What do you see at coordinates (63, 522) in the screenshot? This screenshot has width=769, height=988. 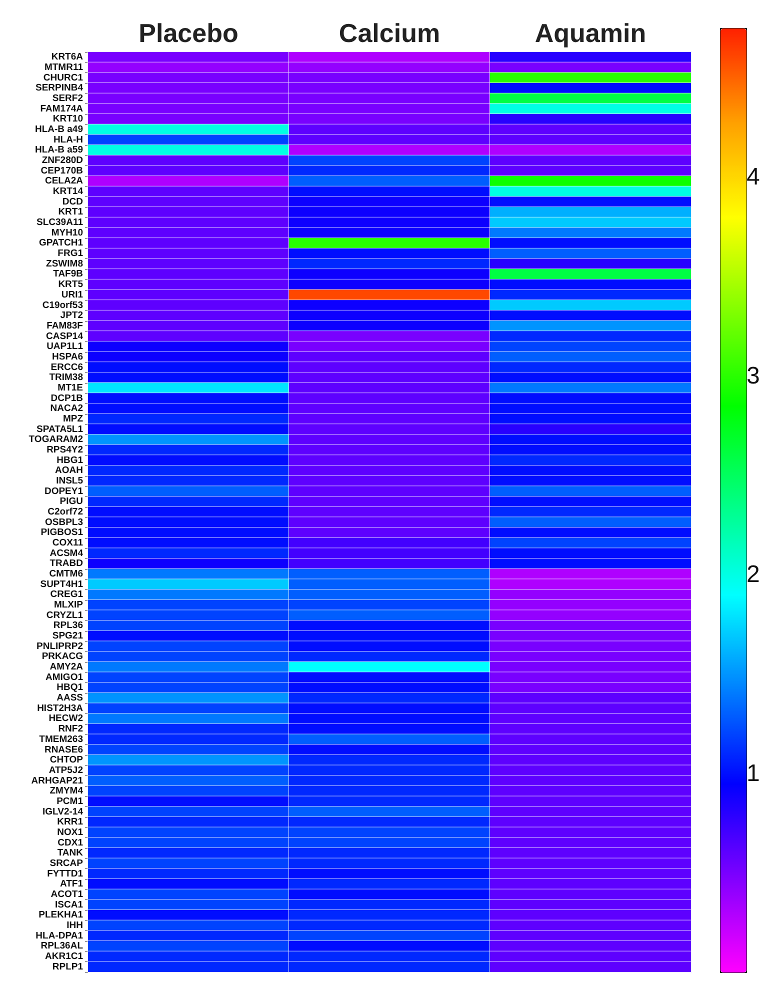 I see `y-tick-label: OSBPL3` at bounding box center [63, 522].